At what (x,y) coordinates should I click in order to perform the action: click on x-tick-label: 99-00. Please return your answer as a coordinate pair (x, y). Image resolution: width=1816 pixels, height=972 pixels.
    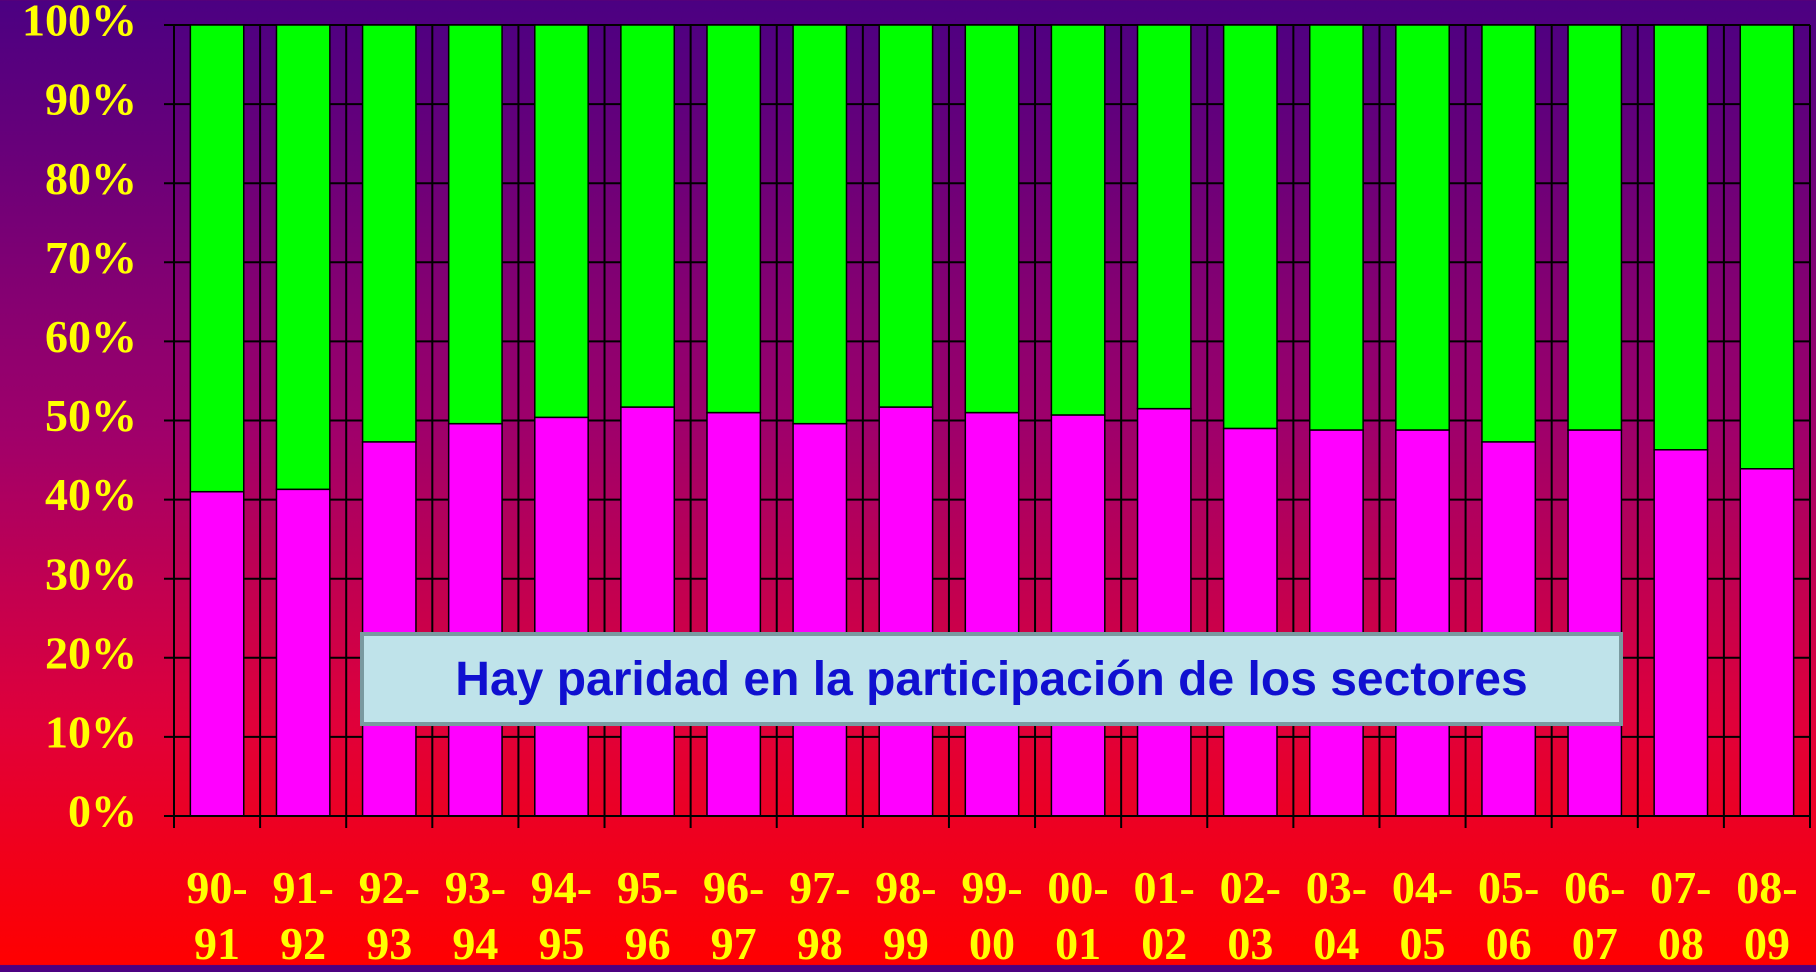
    Looking at the image, I should click on (992, 915).